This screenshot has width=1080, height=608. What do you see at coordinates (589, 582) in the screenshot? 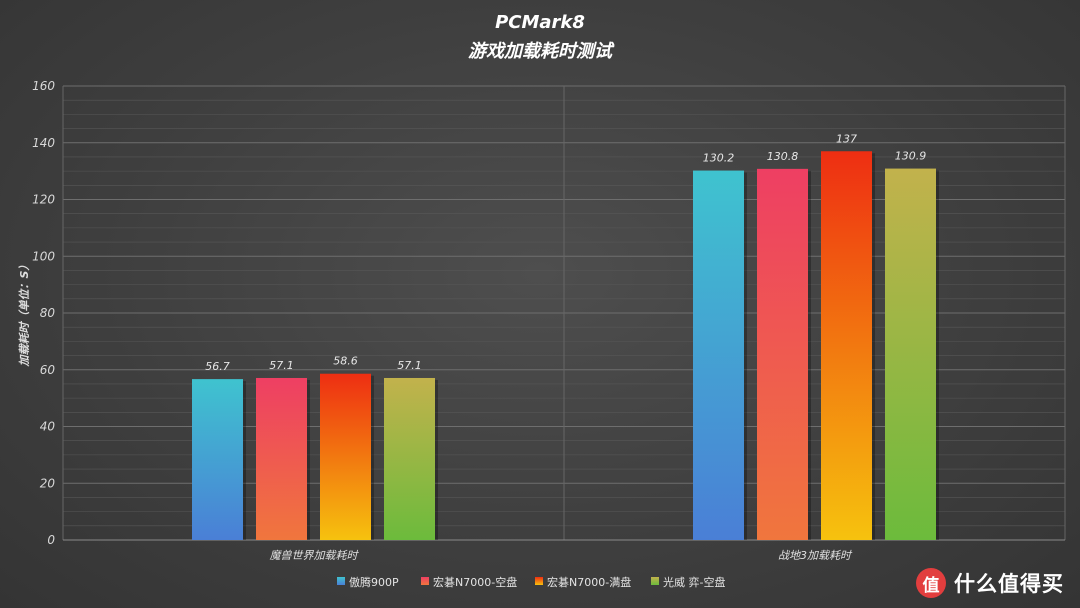
I see `legend-label: 宏碁N7000-满盘` at bounding box center [589, 582].